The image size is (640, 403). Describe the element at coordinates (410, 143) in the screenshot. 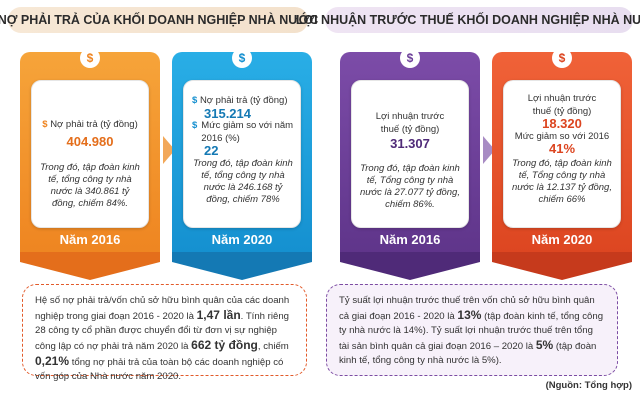

I see `profit-2016-value: 31.307` at that location.